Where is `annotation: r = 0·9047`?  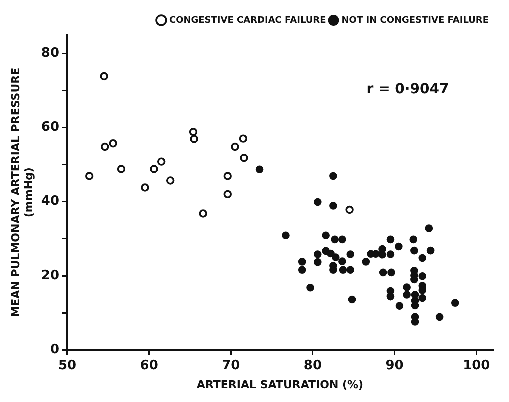 annotation: r = 0·9047 is located at coordinates (408, 90).